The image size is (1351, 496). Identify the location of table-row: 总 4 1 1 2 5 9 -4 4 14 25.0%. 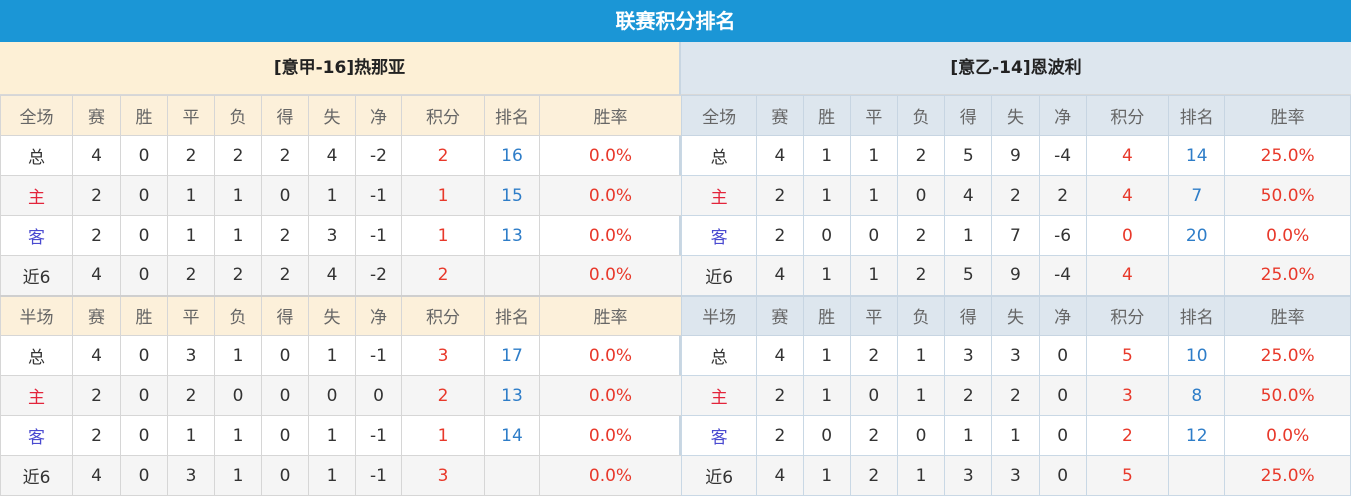
(1015, 155).